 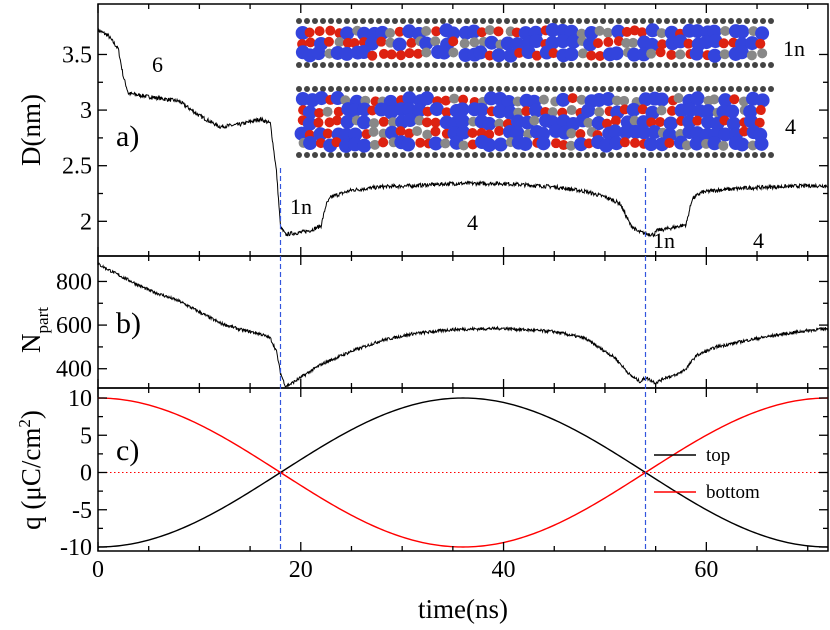 What do you see at coordinates (794, 48) in the screenshot?
I see `inset-label-1n: 1n` at bounding box center [794, 48].